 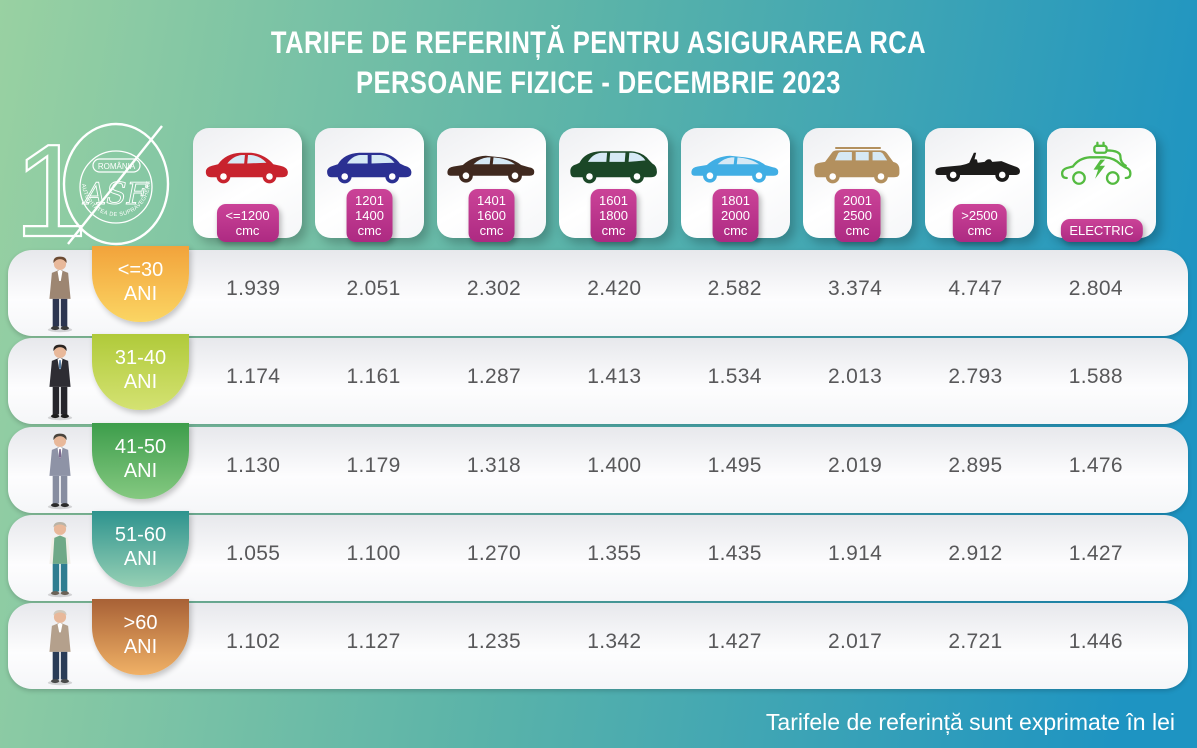 I want to click on logo-seal-ring, so click(x=116, y=187).